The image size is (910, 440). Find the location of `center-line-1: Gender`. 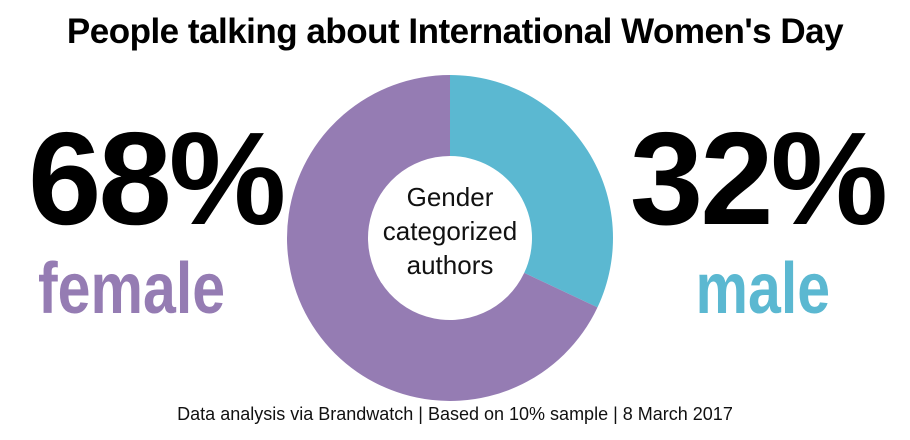

center-line-1: Gender is located at coordinates (450, 197).